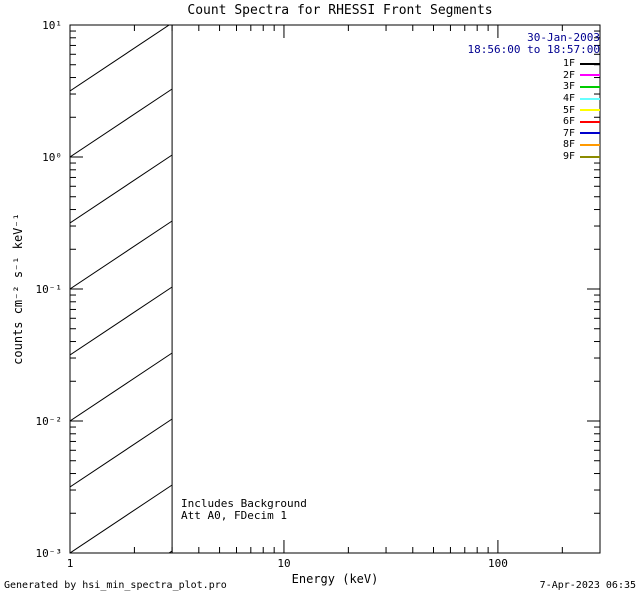  Describe the element at coordinates (244, 503) in the screenshot. I see `annotation-includes-background: Includes Background` at that location.